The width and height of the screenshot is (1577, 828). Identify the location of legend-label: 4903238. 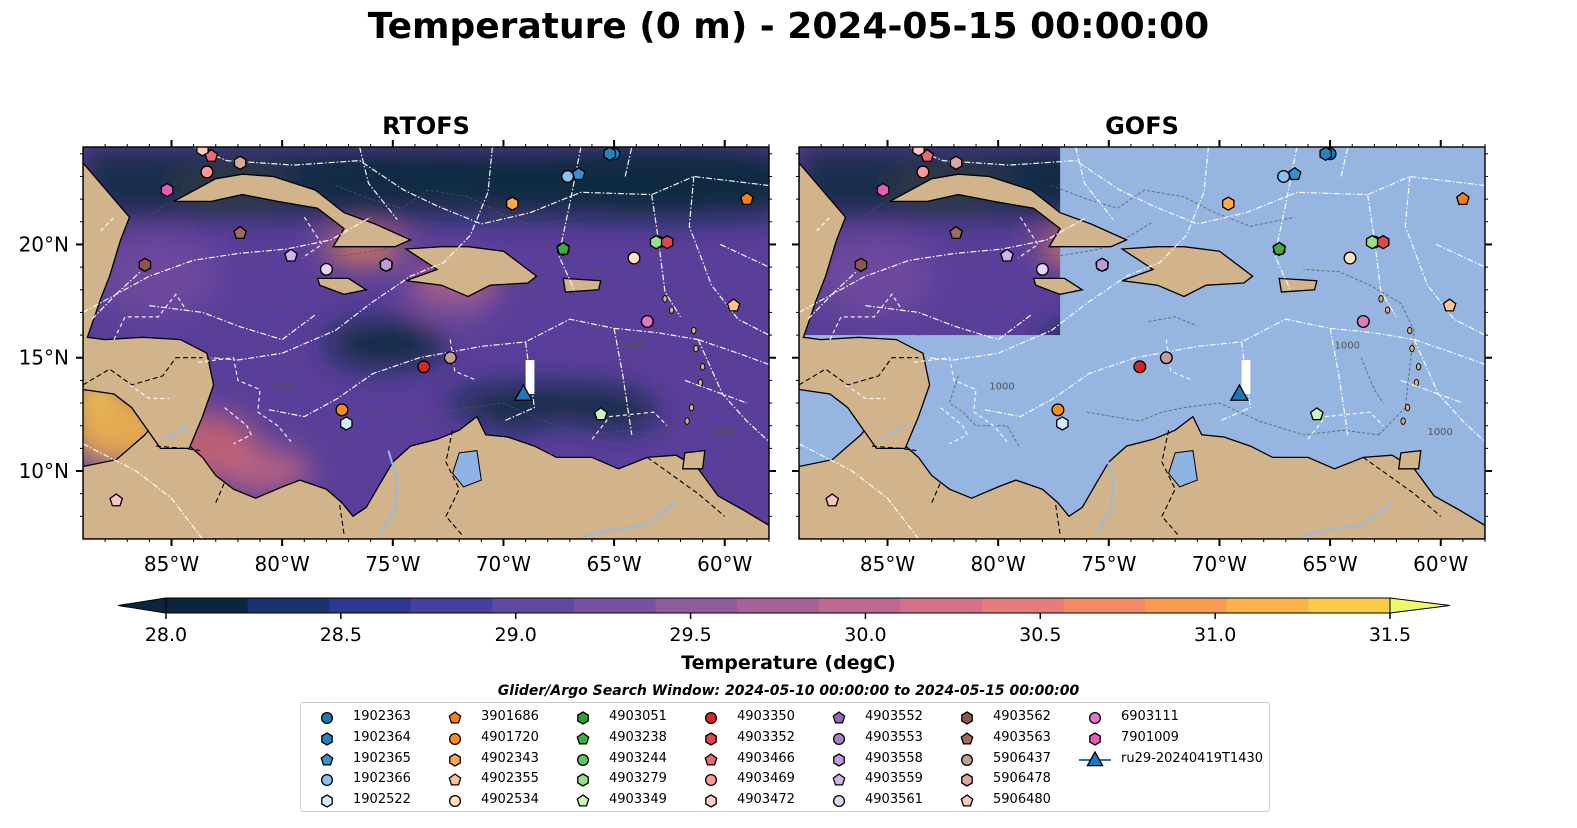
(638, 737).